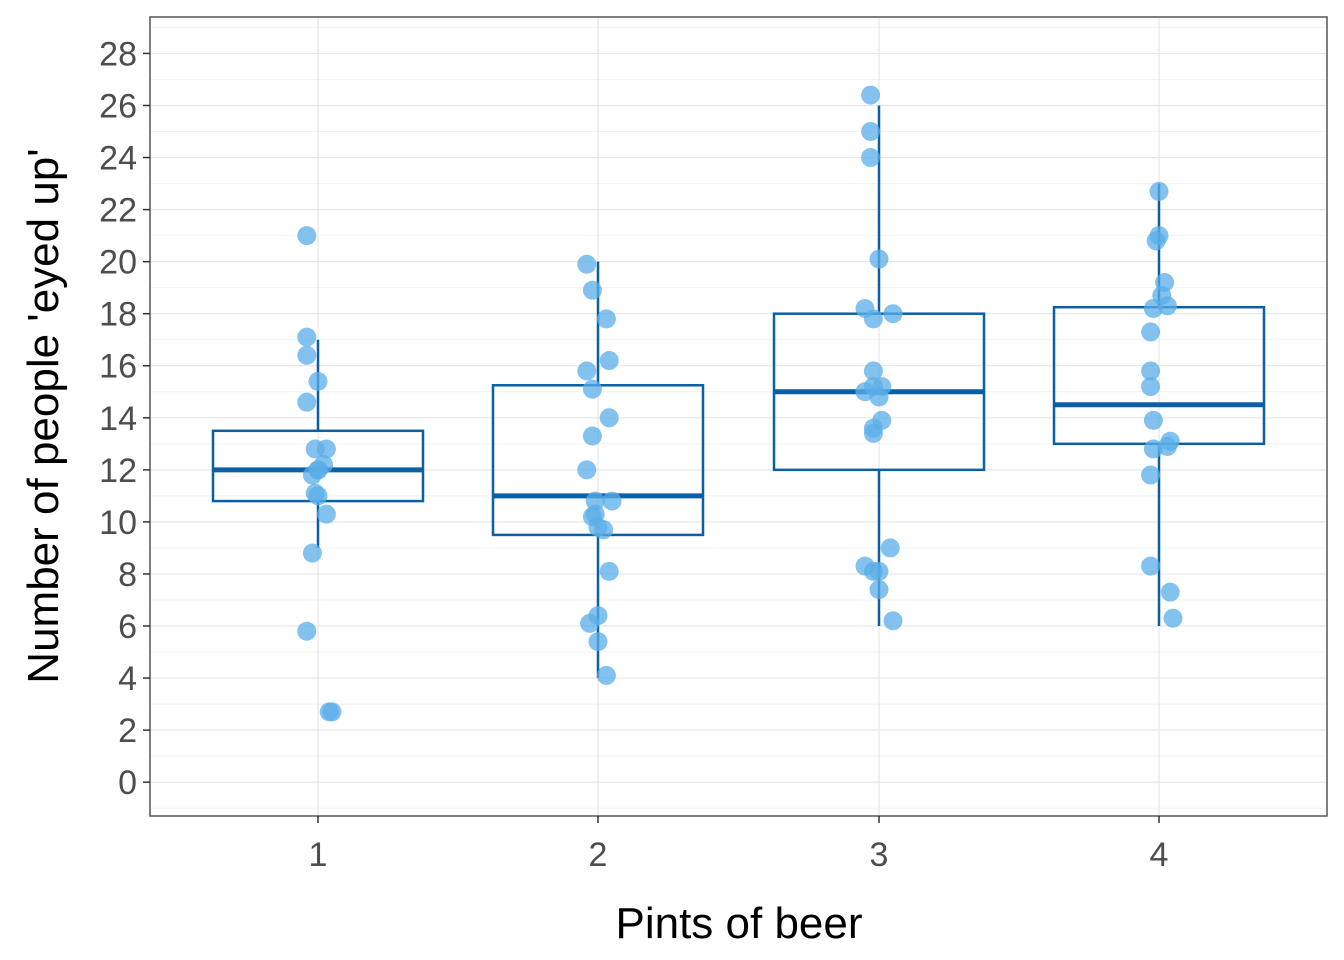 The height and width of the screenshot is (960, 1344). Describe the element at coordinates (118, 263) in the screenshot. I see `y-tick-label: 20` at that location.